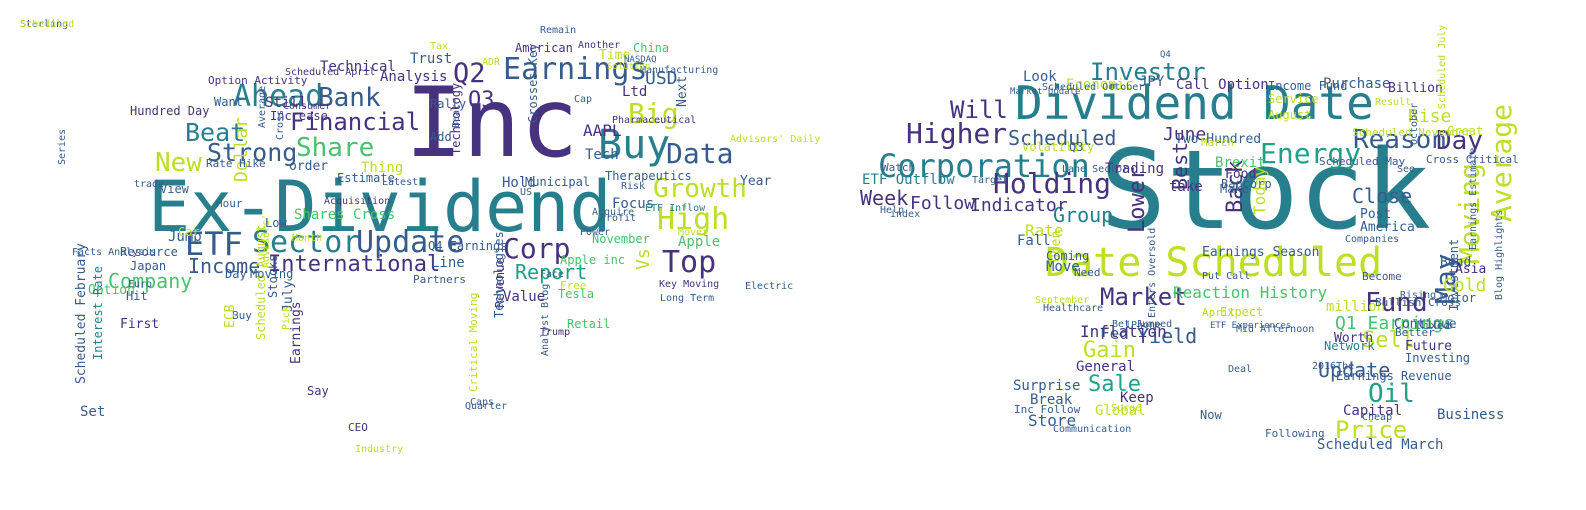 This screenshot has width=1586, height=510. Describe the element at coordinates (1095, 169) in the screenshot. I see `right-word: Lane Sector` at that location.